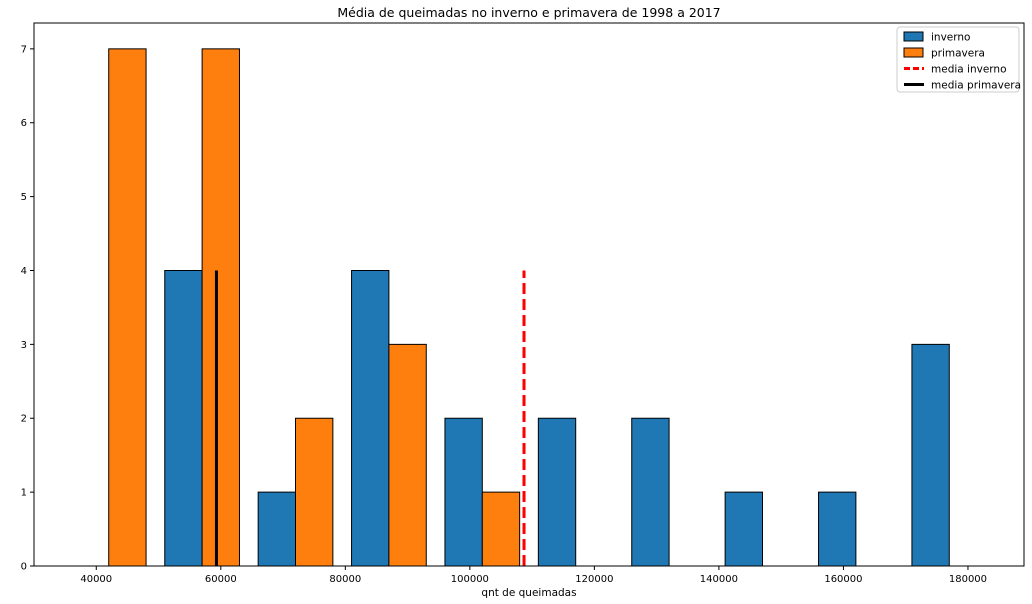  I want to click on y-tick-label: 4, so click(24, 271).